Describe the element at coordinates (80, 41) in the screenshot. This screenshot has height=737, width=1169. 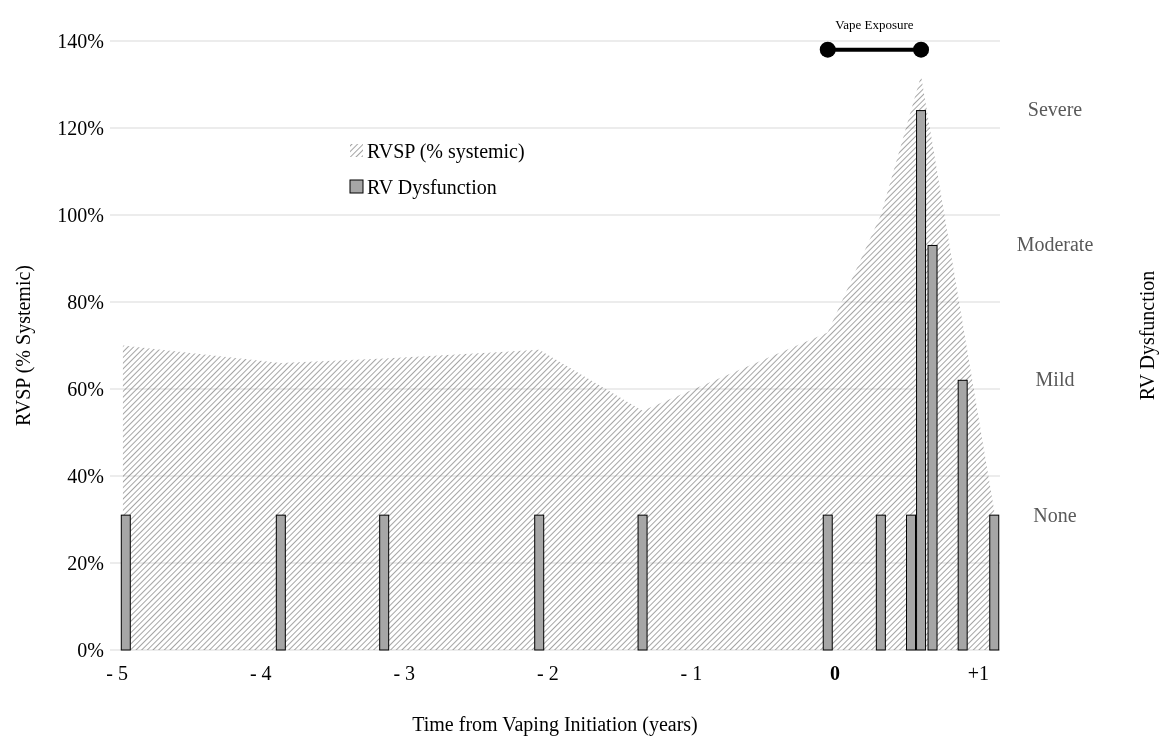
I see `y-tick-label: 140%` at that location.